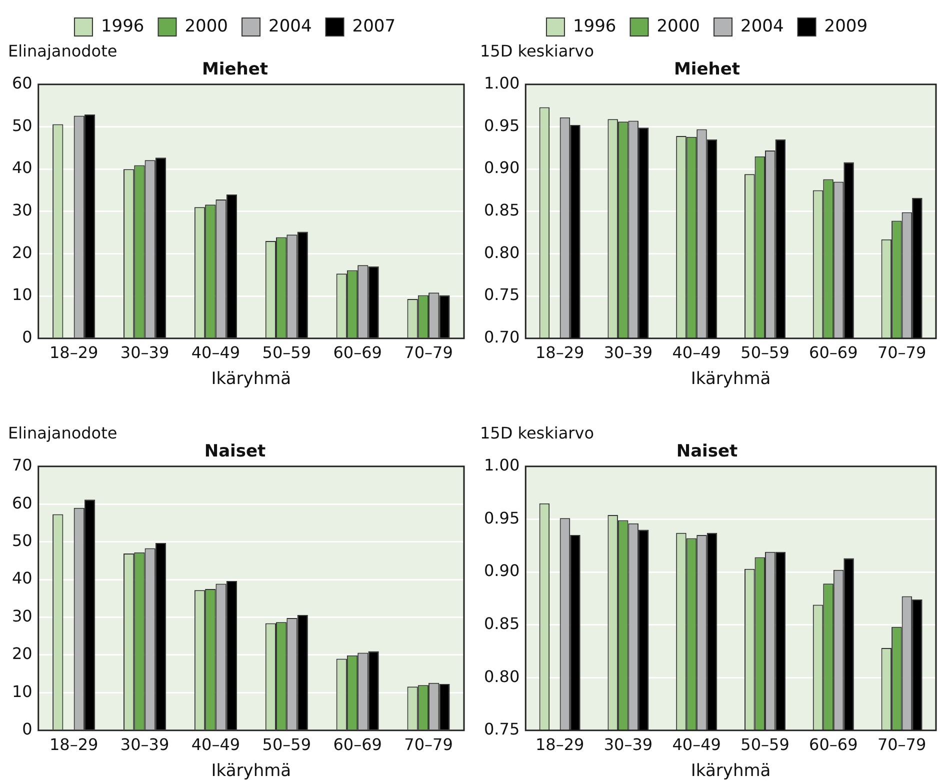  I want to click on y-tick-label: 70, so click(22, 465).